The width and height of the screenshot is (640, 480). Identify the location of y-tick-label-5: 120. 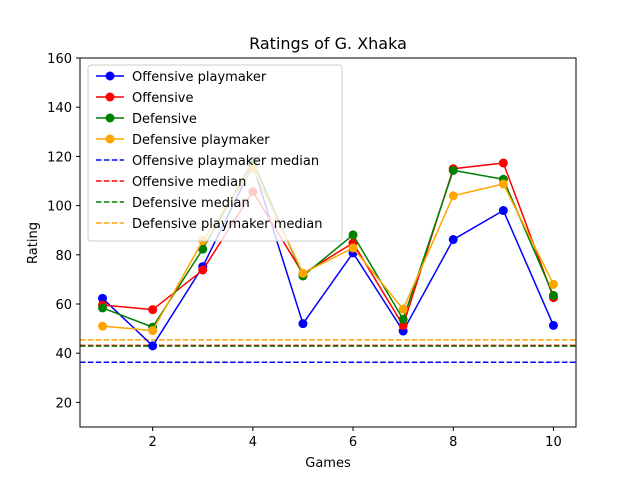
(59, 157).